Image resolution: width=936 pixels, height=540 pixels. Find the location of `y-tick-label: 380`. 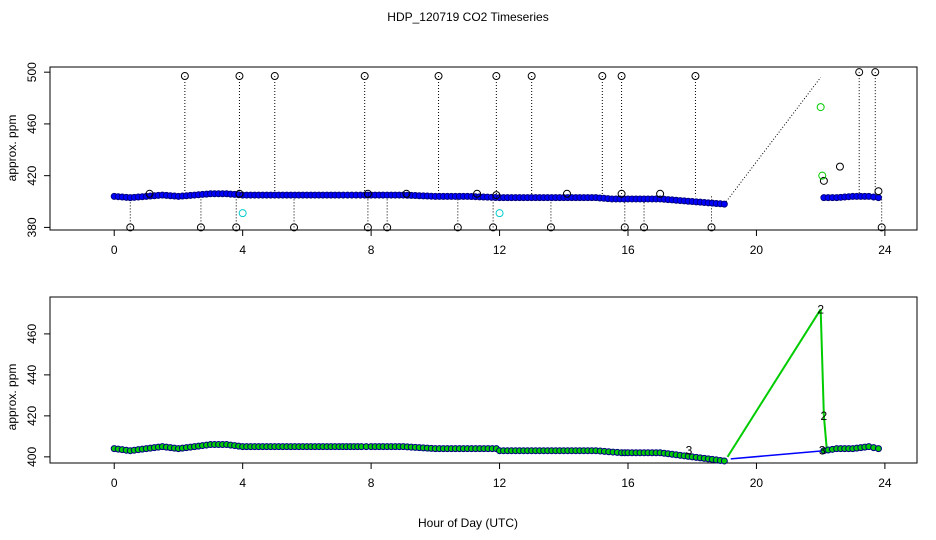

y-tick-label: 380 is located at coordinates (32, 227).